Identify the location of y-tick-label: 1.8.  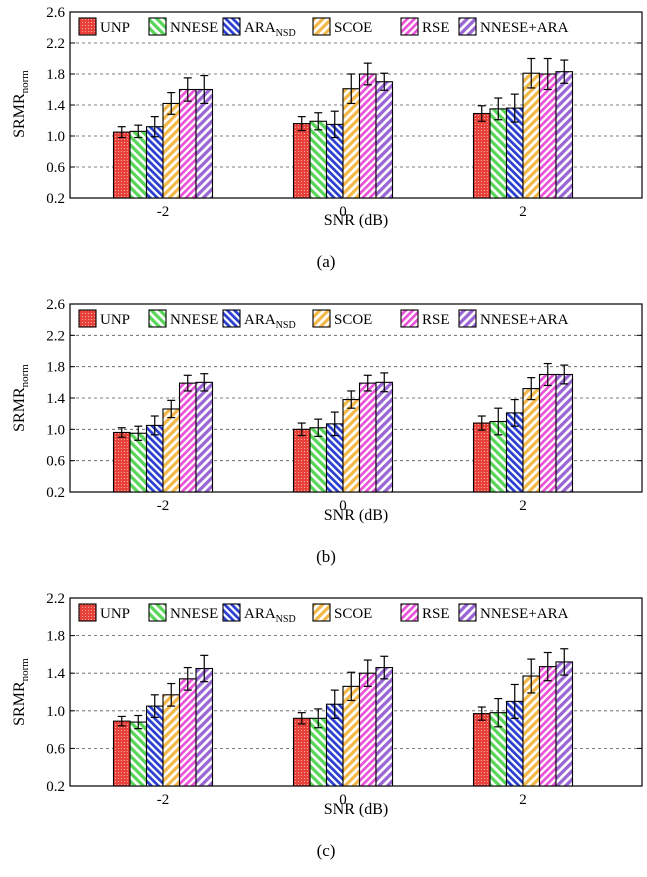
(55, 368).